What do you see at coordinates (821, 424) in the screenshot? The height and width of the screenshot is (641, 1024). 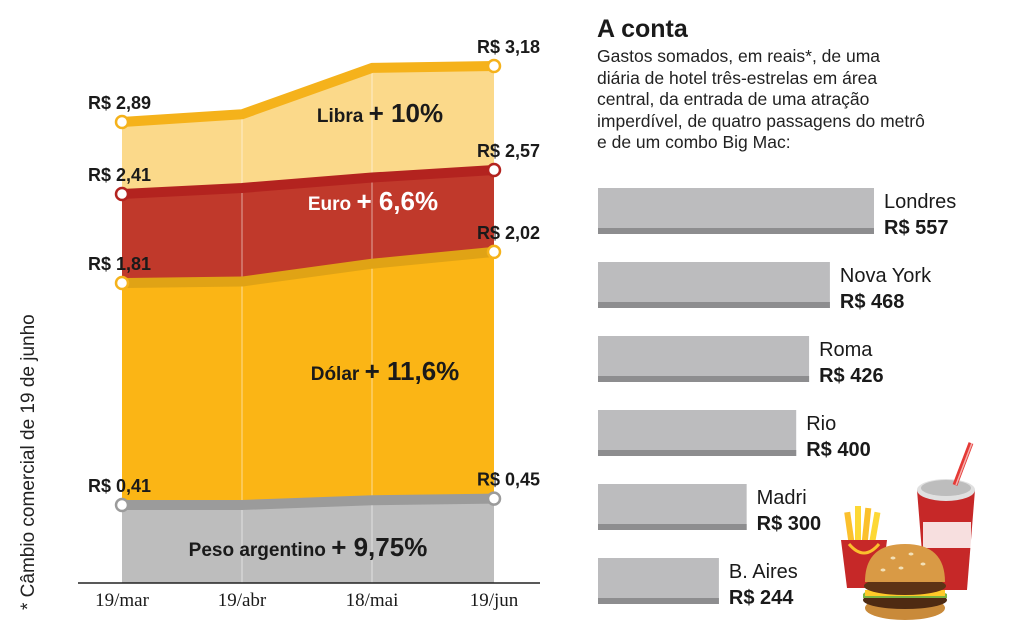 I see `bar-category-label: Rio` at bounding box center [821, 424].